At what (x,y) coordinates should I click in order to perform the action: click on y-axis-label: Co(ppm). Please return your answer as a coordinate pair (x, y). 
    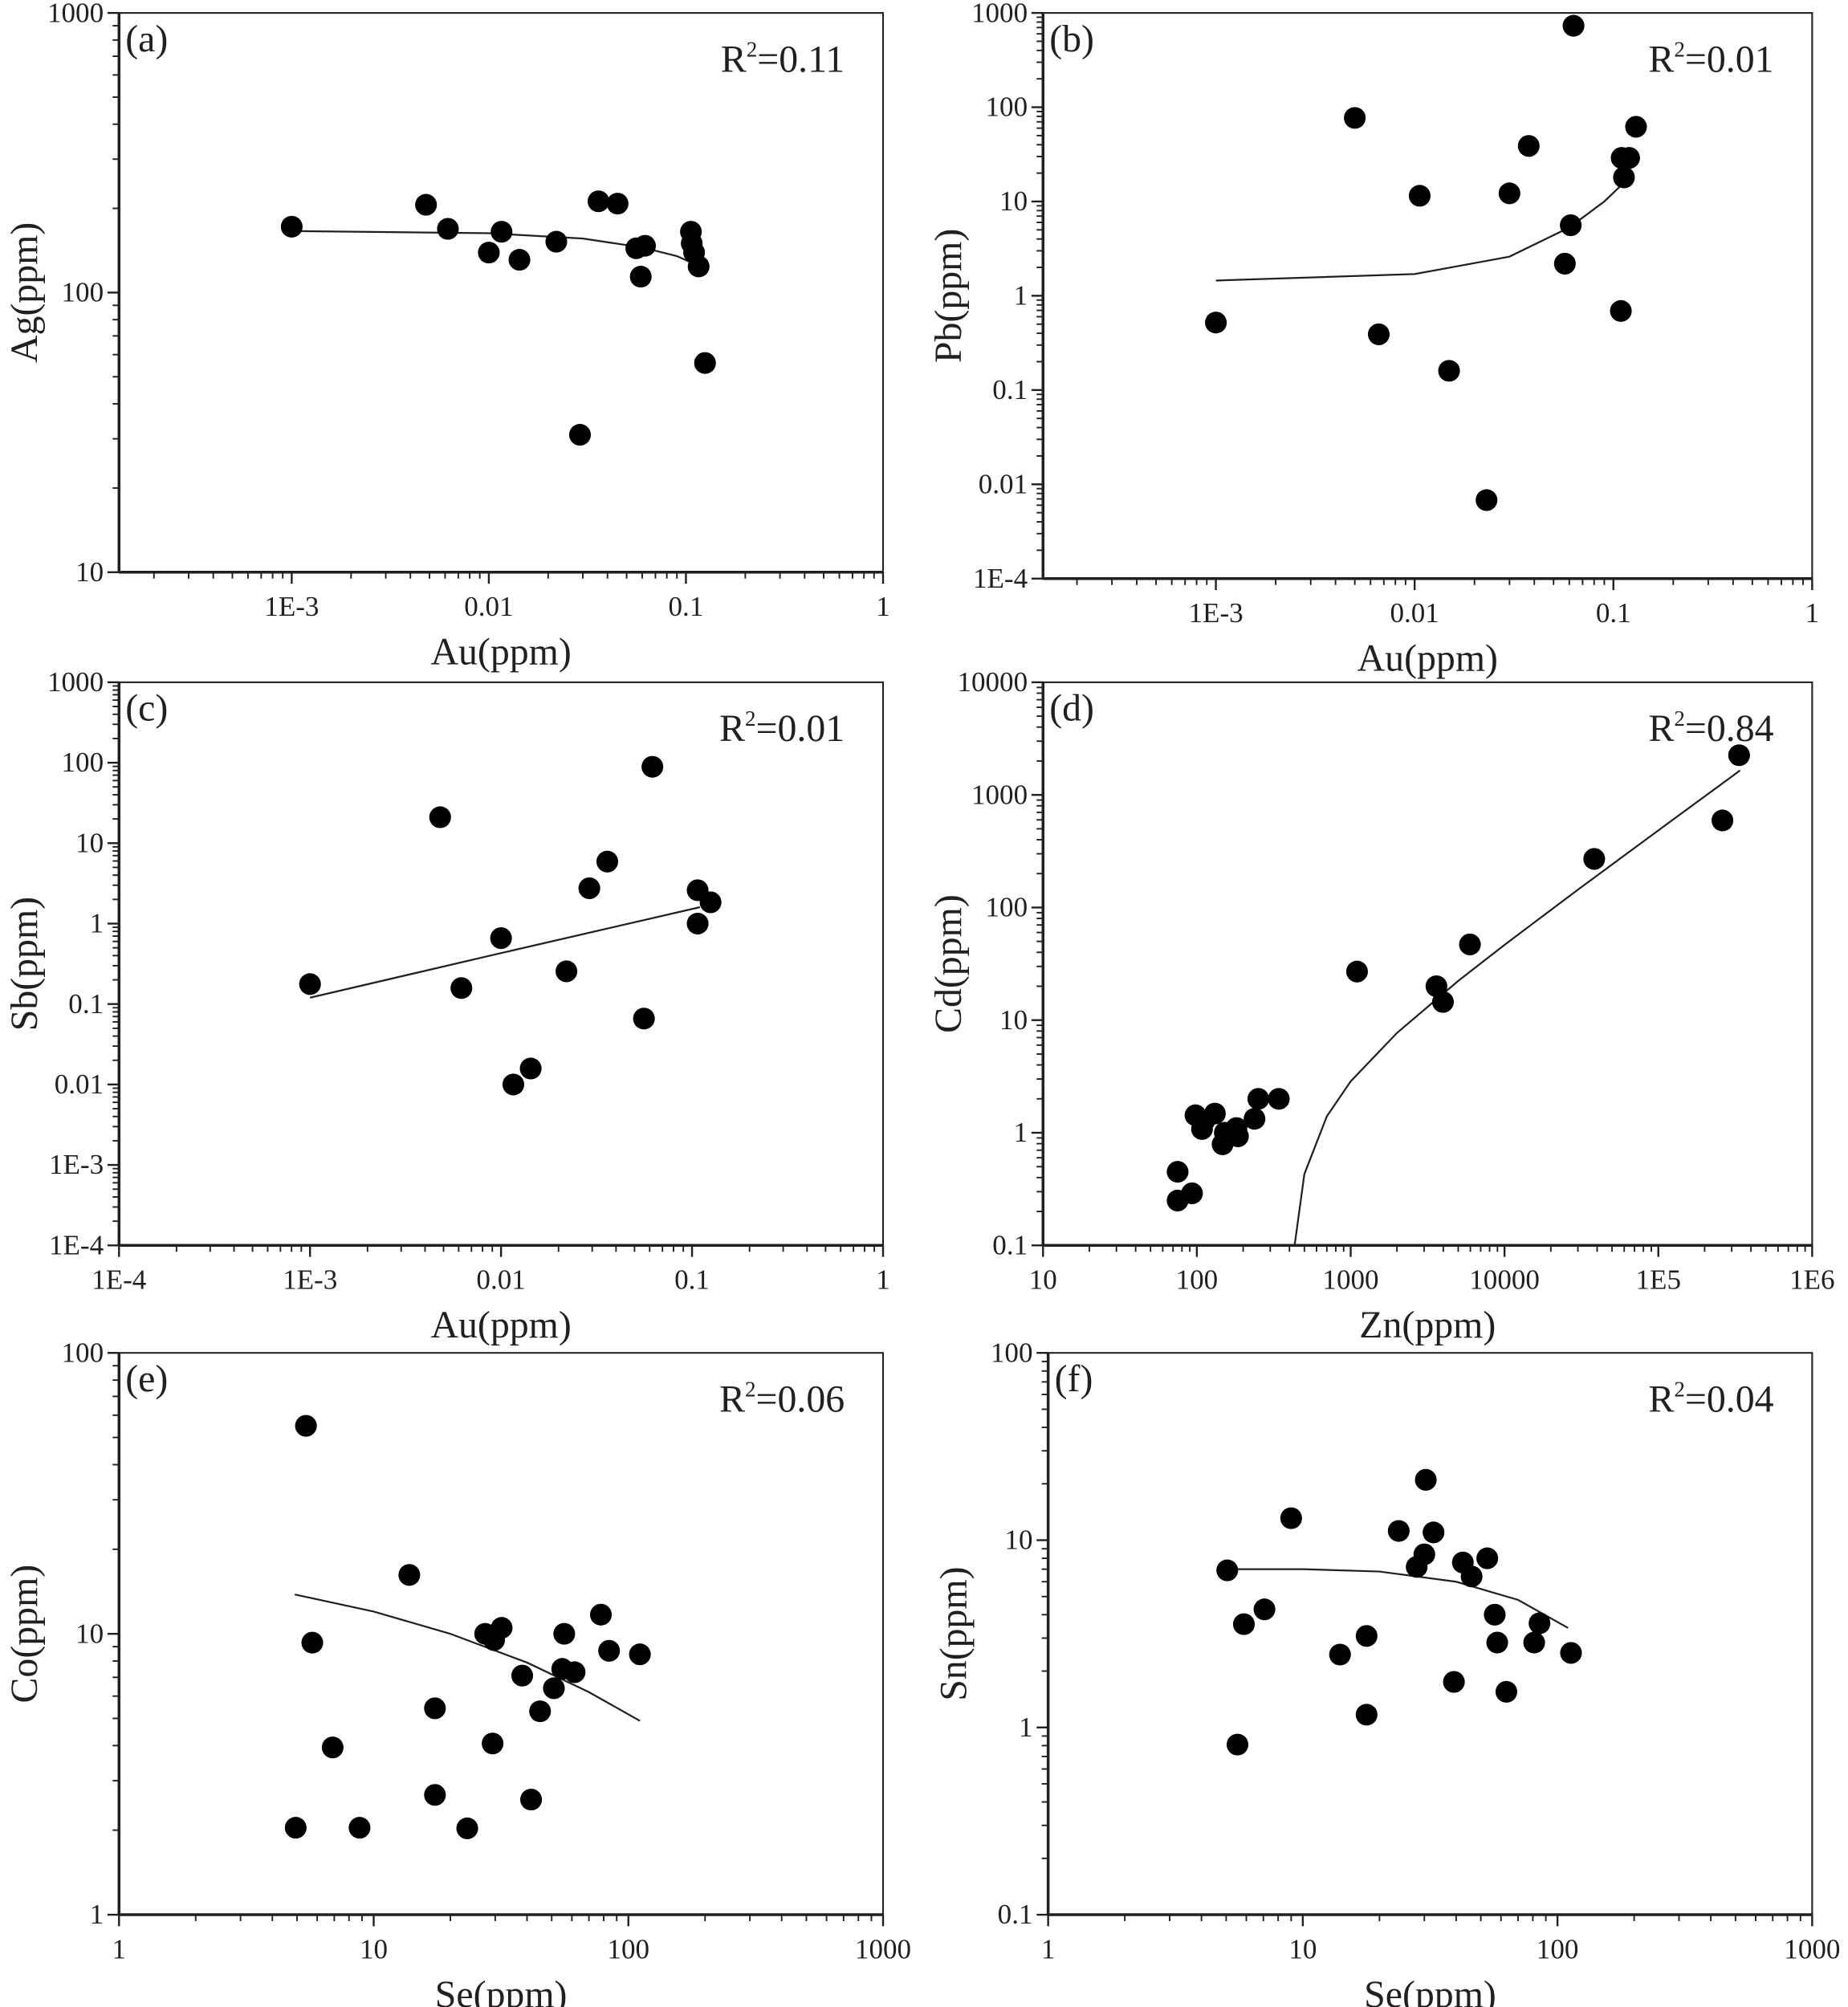
    Looking at the image, I should click on (24, 1634).